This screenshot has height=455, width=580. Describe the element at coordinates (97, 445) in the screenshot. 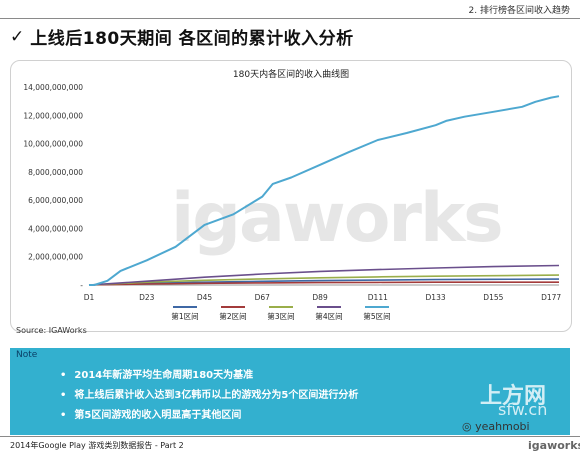

I see `footer-text: 2014年Google Play 游戏类别数据报告 - Part 2` at that location.